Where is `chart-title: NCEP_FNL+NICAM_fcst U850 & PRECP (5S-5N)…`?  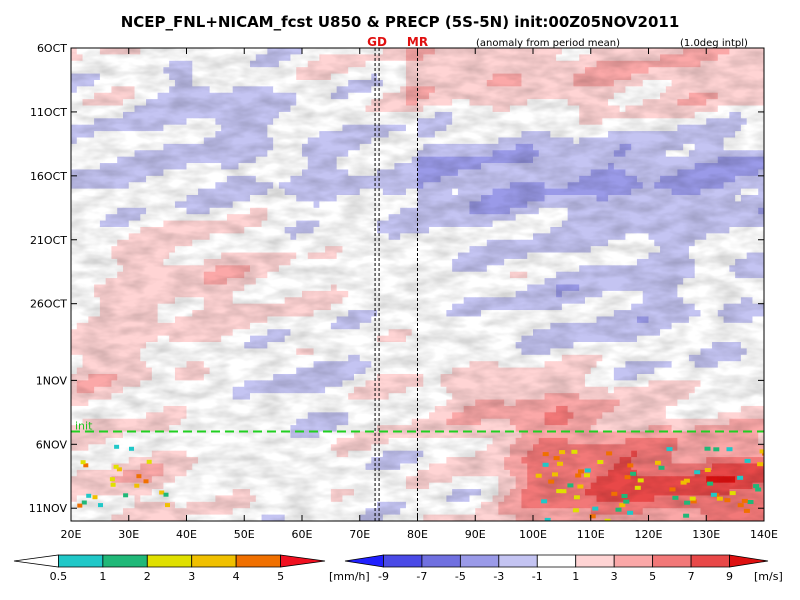 chart-title: NCEP_FNL+NICAM_fcst U850 & PRECP (5S-5N)… is located at coordinates (400, 22).